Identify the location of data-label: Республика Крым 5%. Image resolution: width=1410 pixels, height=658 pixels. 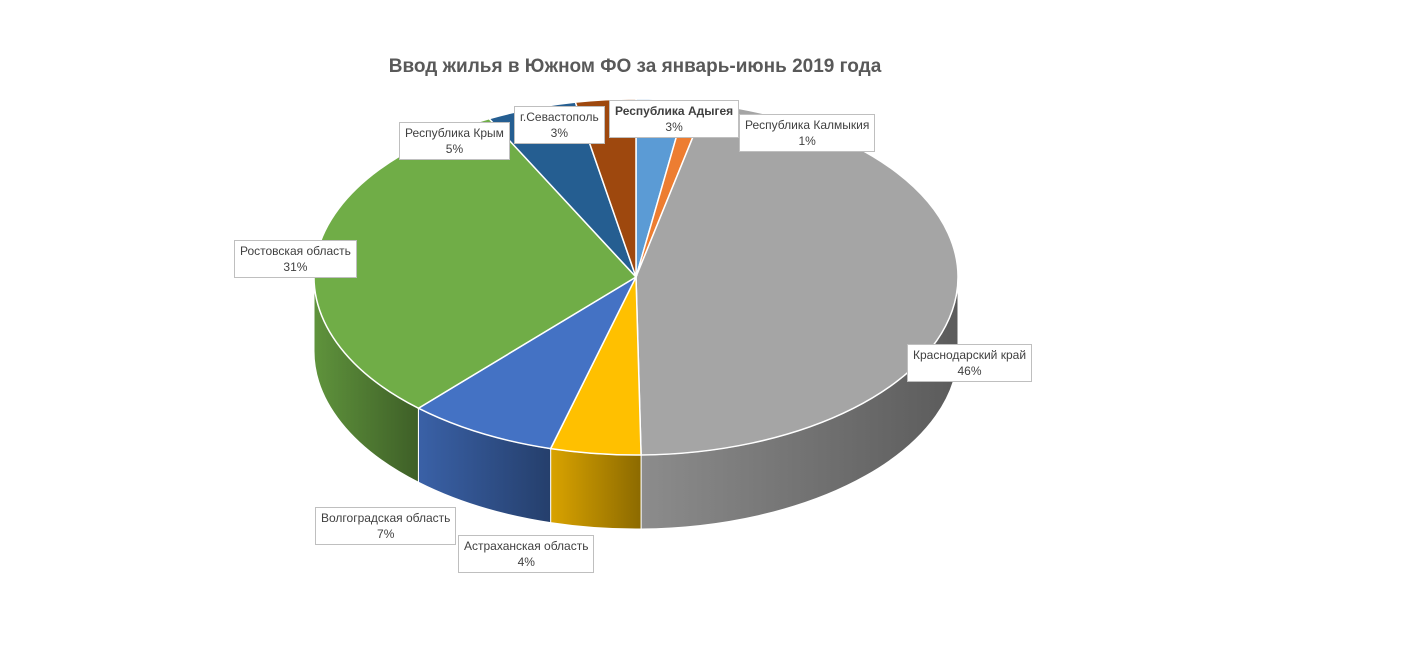
(454, 141).